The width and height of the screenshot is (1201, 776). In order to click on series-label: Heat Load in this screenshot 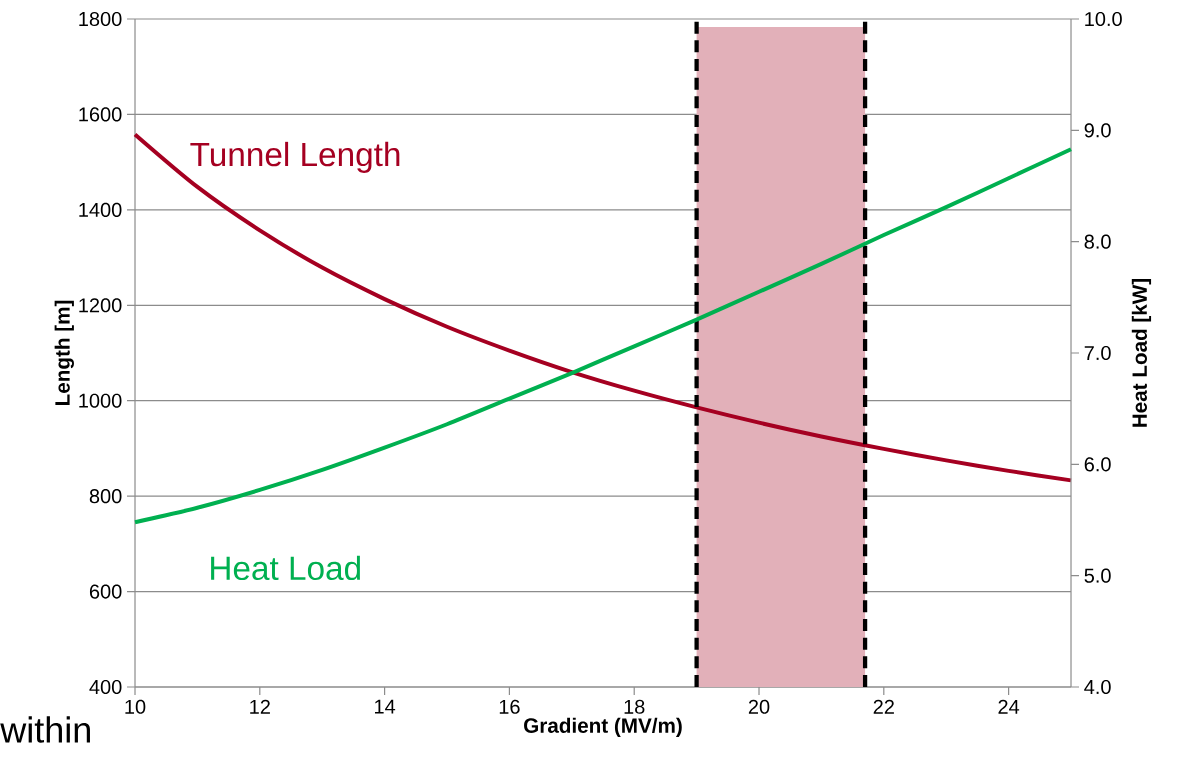, I will do `click(285, 568)`.